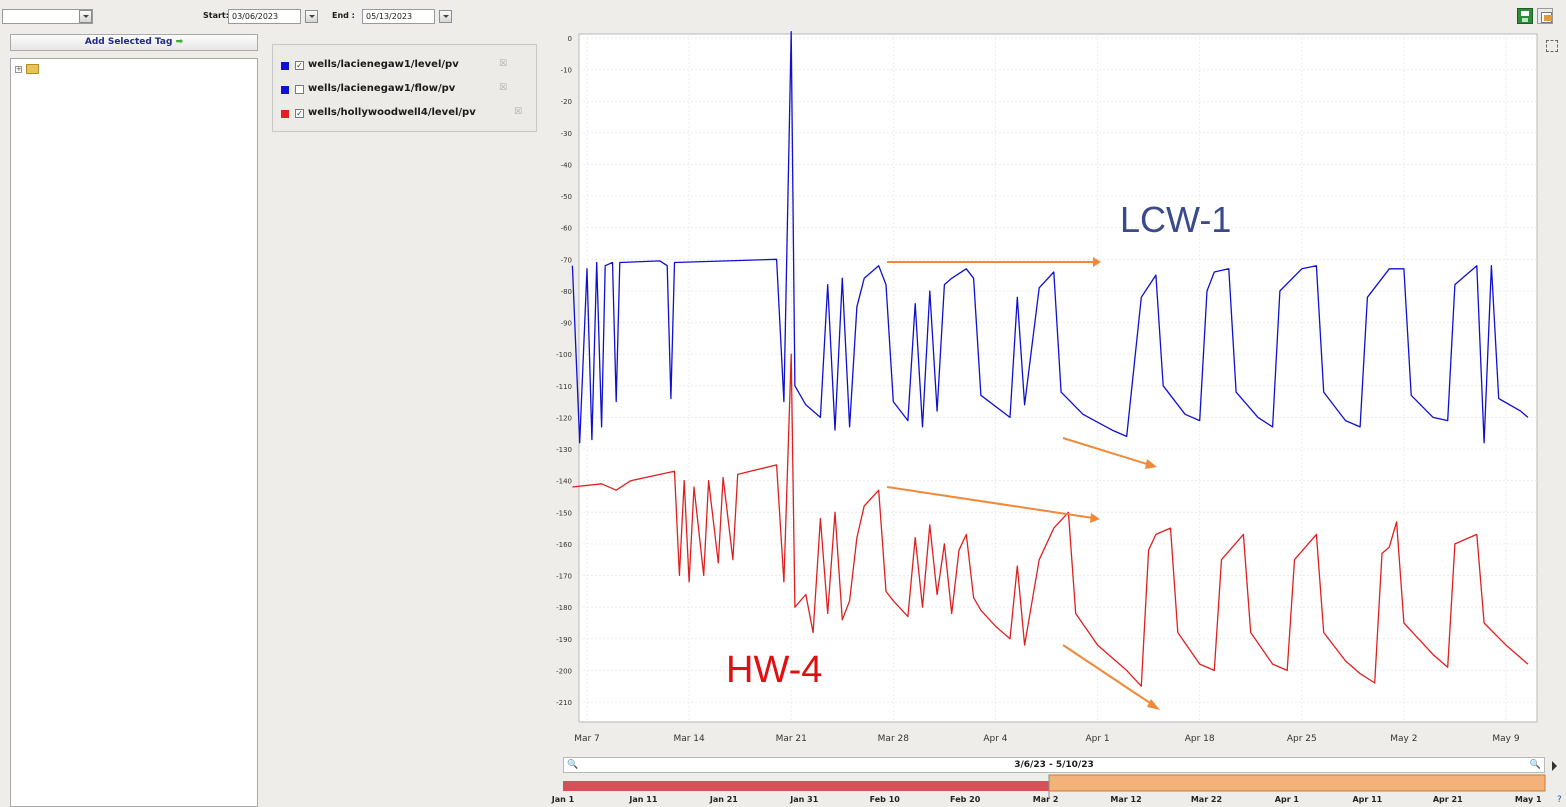 Image resolution: width=1566 pixels, height=807 pixels. I want to click on x-tick-label: Mar 21, so click(791, 739).